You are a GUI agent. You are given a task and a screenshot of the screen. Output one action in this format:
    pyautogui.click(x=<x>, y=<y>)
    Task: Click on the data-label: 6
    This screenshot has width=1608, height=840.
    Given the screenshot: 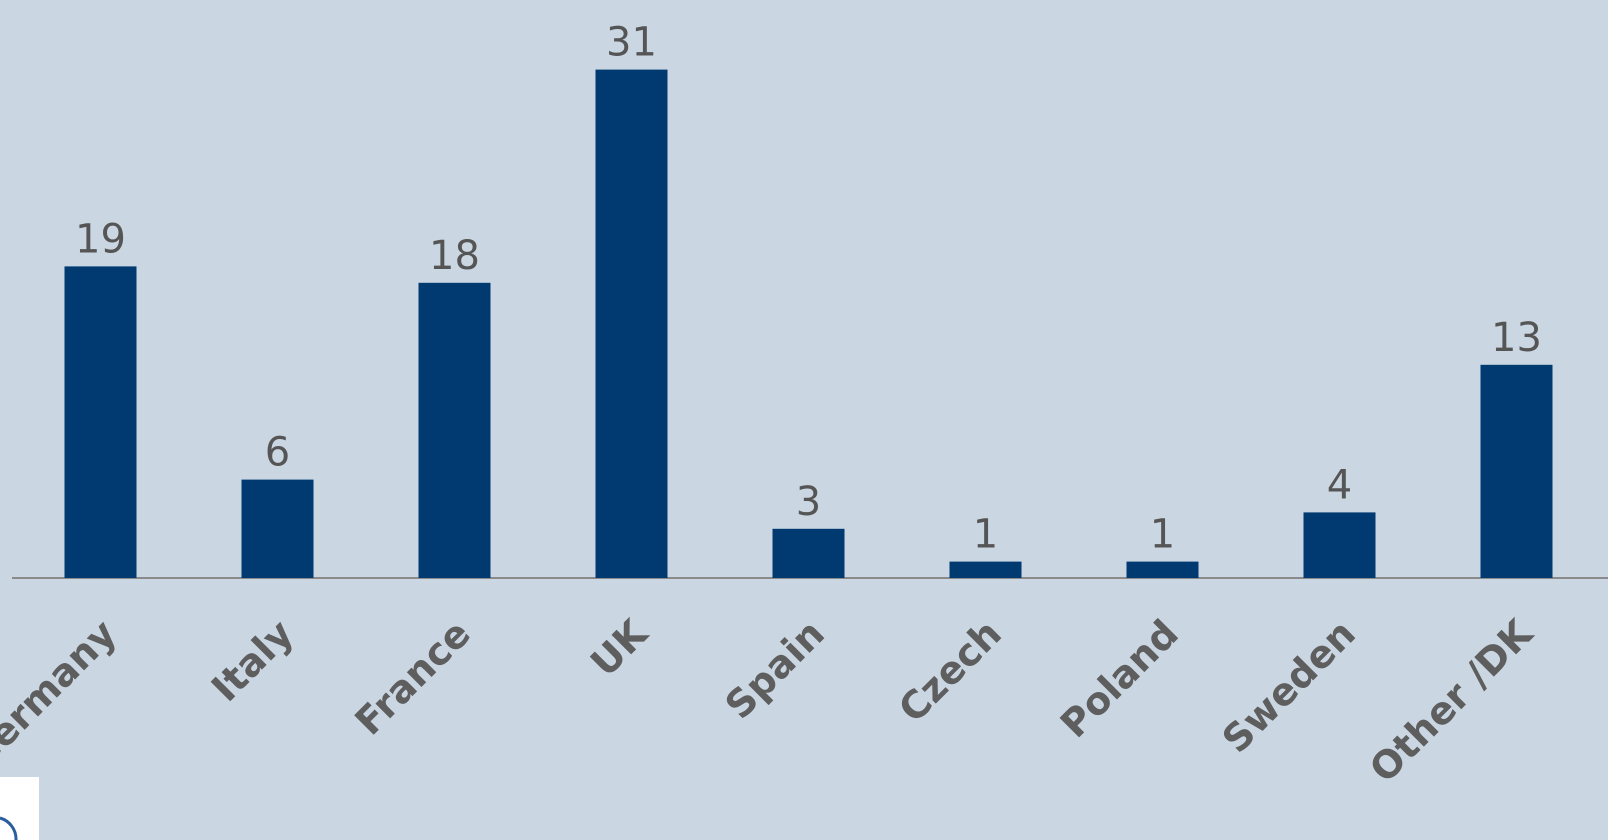 What is the action you would take?
    pyautogui.click(x=277, y=453)
    